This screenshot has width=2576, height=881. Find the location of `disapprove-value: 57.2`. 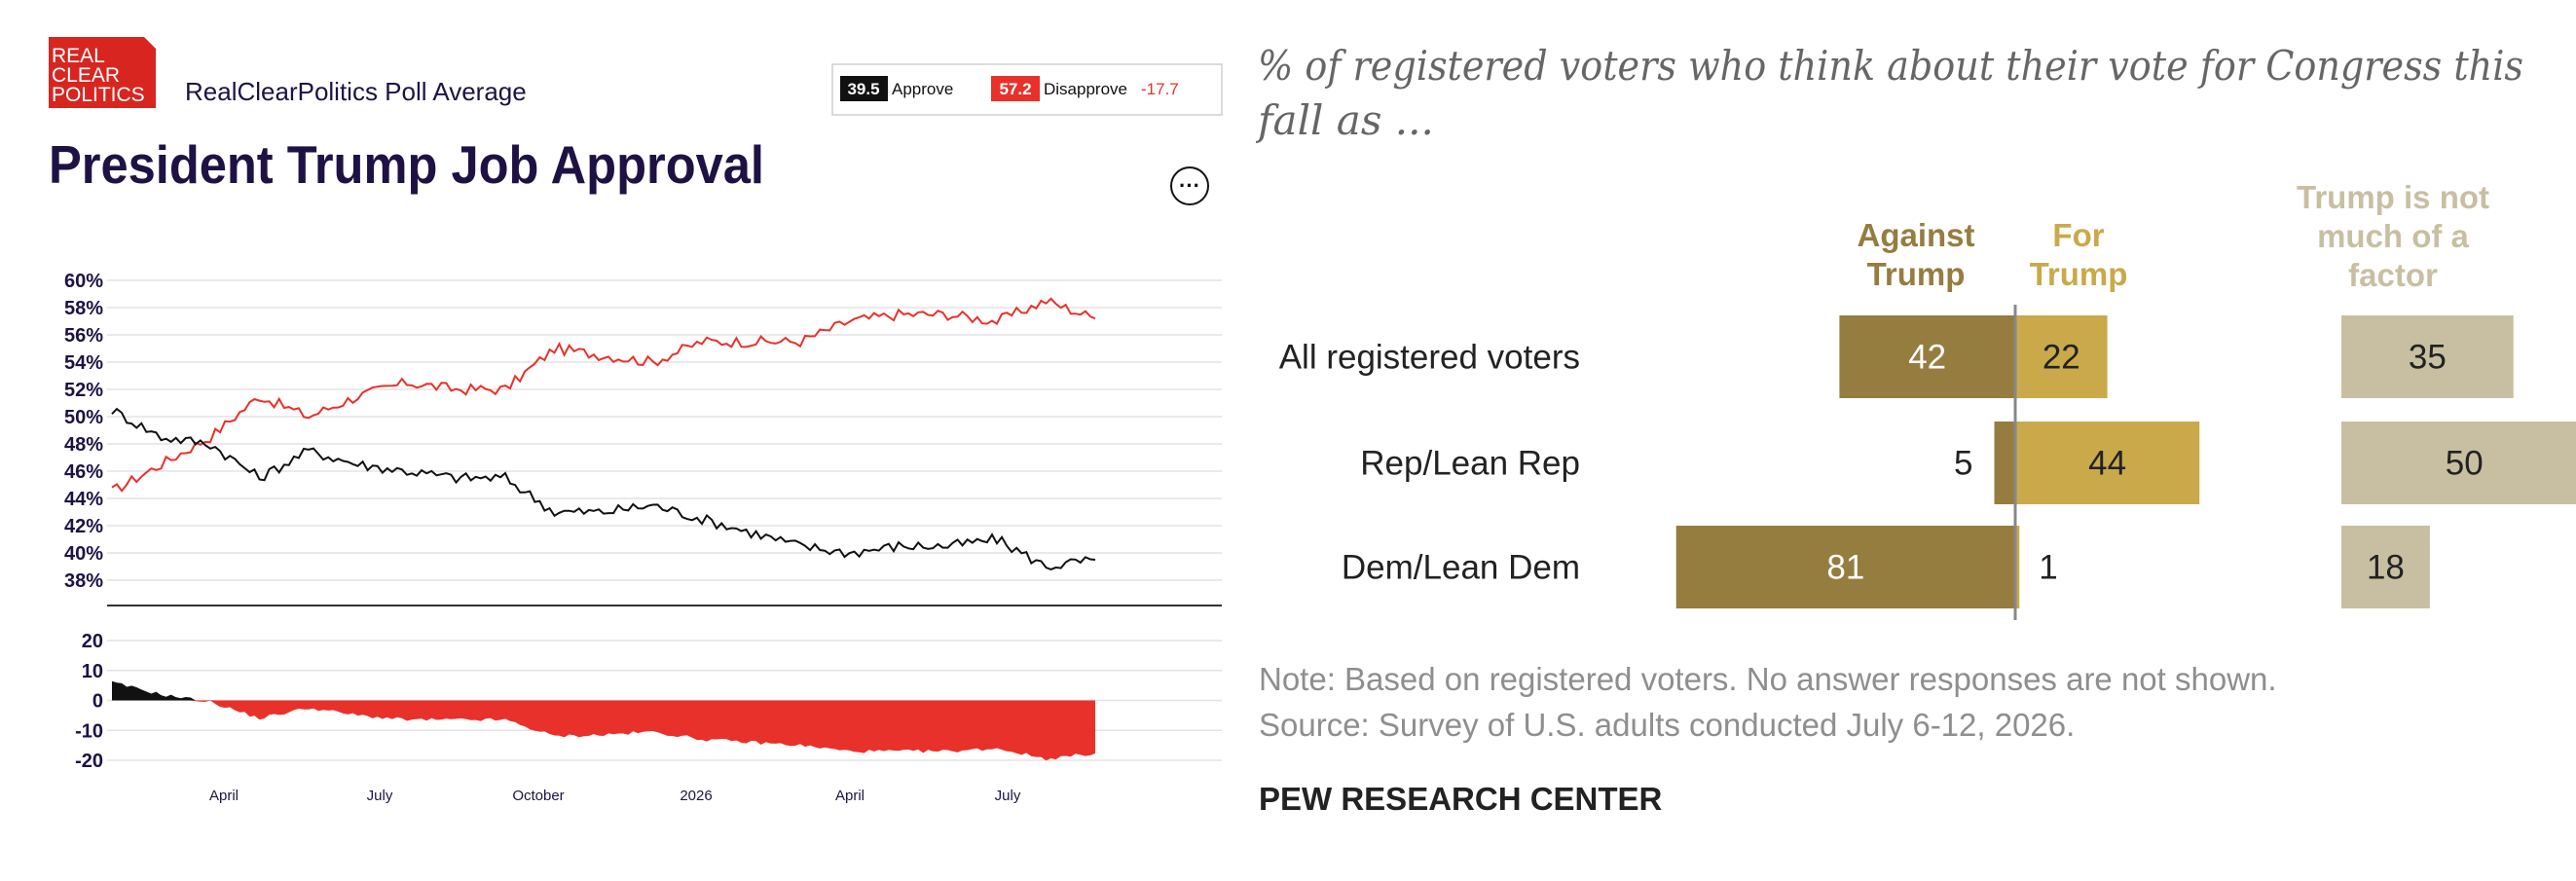

disapprove-value: 57.2 is located at coordinates (1015, 89).